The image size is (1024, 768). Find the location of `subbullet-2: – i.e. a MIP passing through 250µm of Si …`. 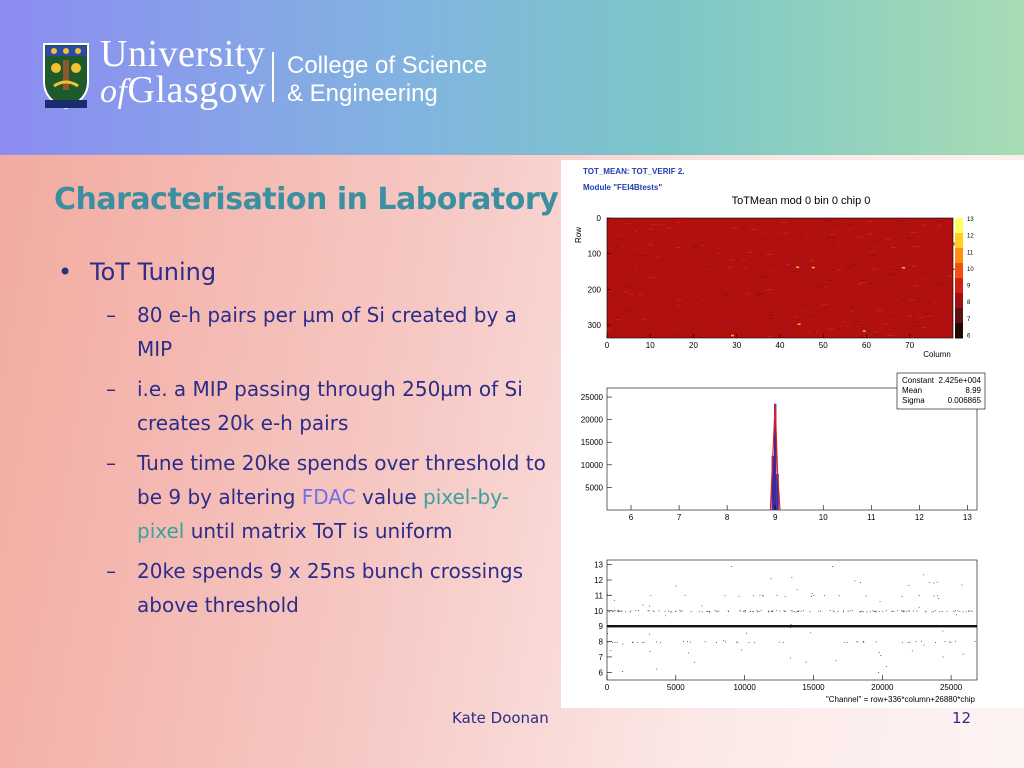

subbullet-2: – i.e. a MIP passing through 250µm of Si … is located at coordinates (314, 406).